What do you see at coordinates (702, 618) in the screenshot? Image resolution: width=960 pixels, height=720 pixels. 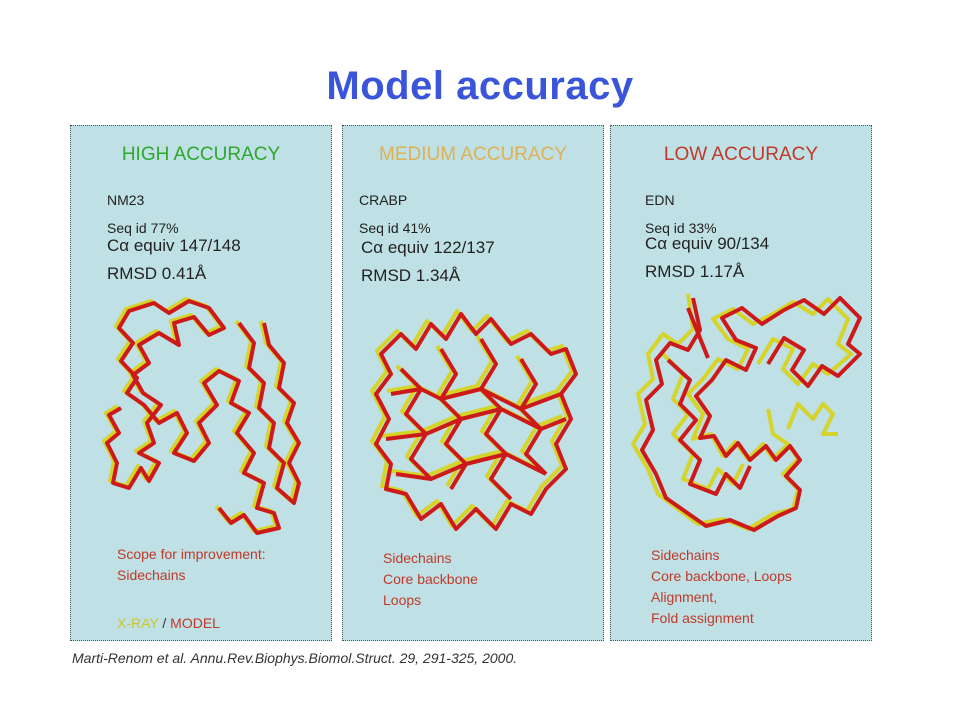 I see `note-line: Fold assignment` at bounding box center [702, 618].